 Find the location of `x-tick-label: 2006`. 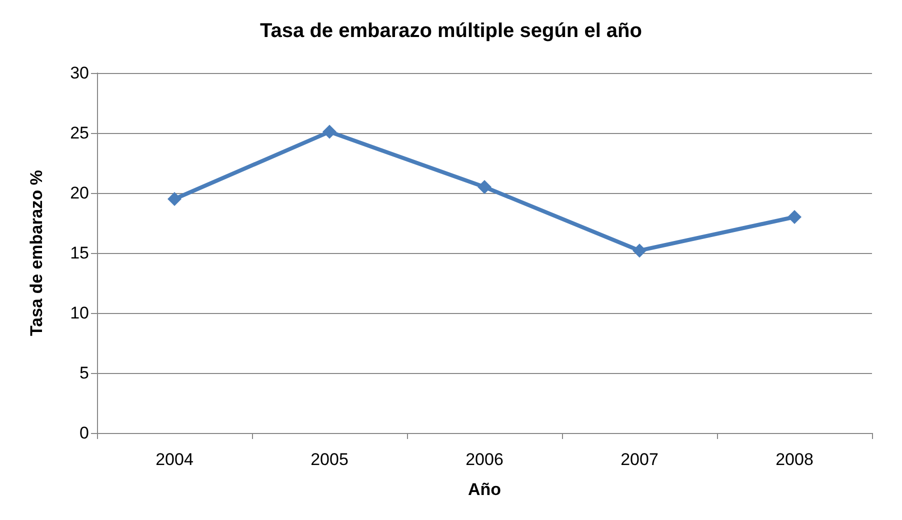

x-tick-label: 2006 is located at coordinates (485, 459).